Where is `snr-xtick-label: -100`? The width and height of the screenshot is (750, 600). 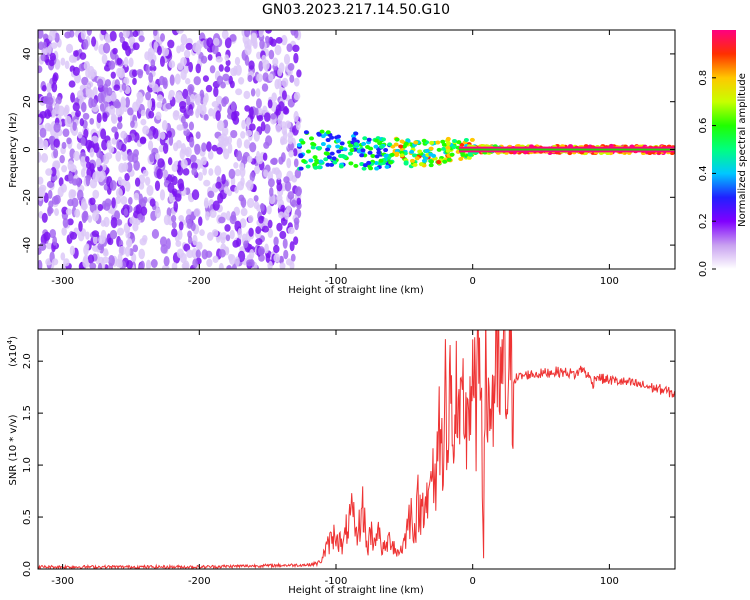 snr-xtick-label: -100 is located at coordinates (336, 581).